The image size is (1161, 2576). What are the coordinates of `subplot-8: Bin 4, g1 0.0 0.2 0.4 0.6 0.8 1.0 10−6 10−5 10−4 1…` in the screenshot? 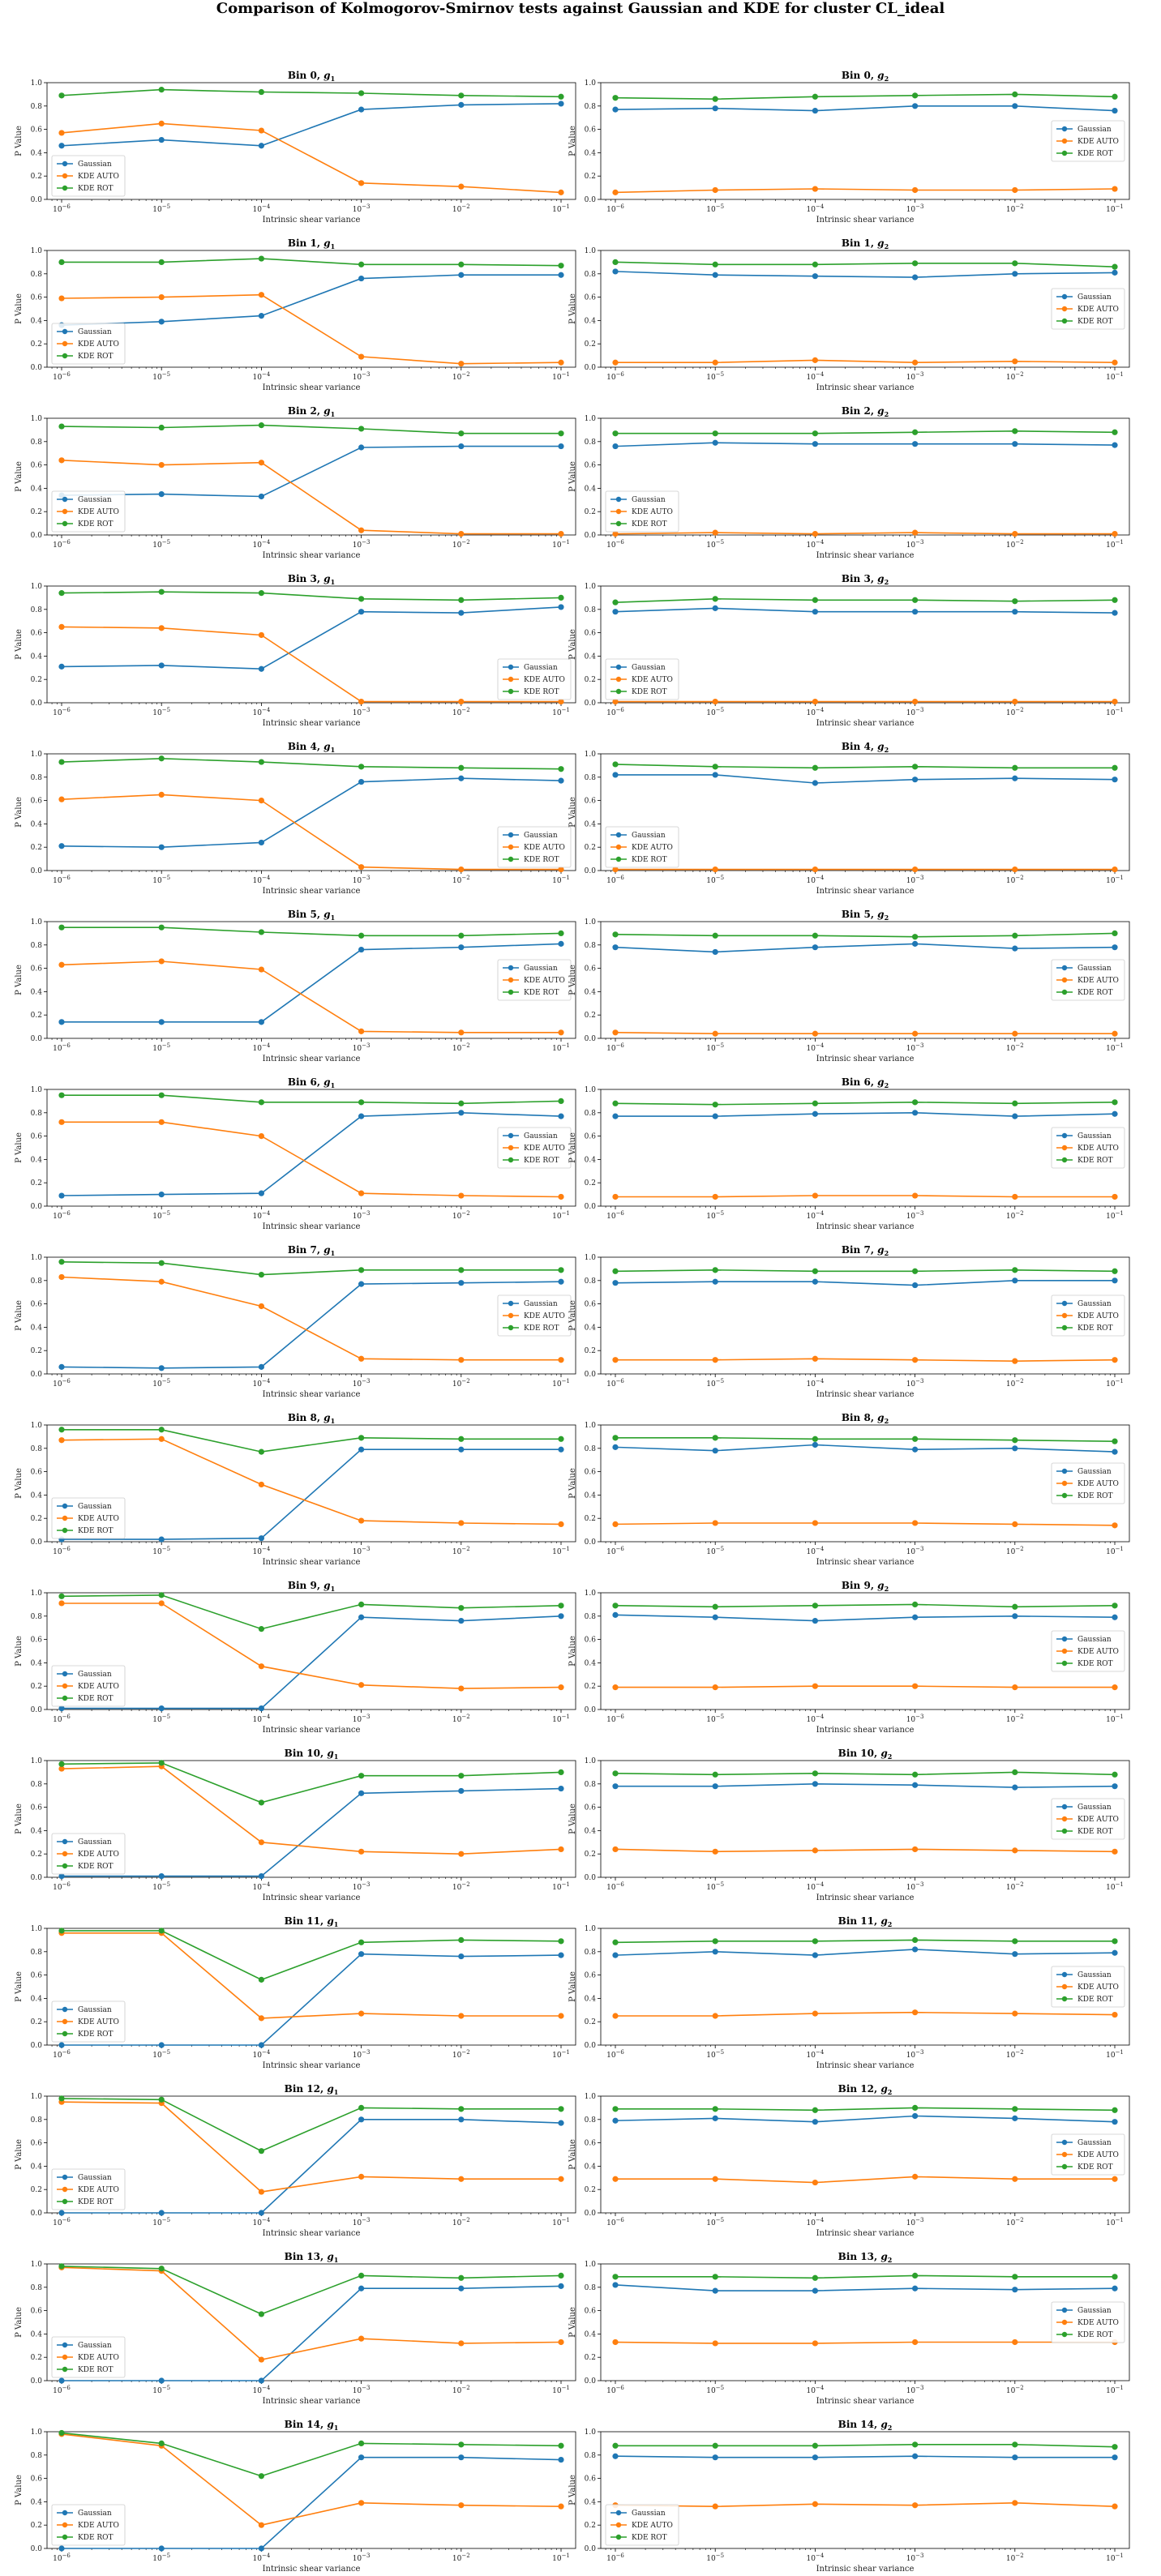 It's located at (295, 818).